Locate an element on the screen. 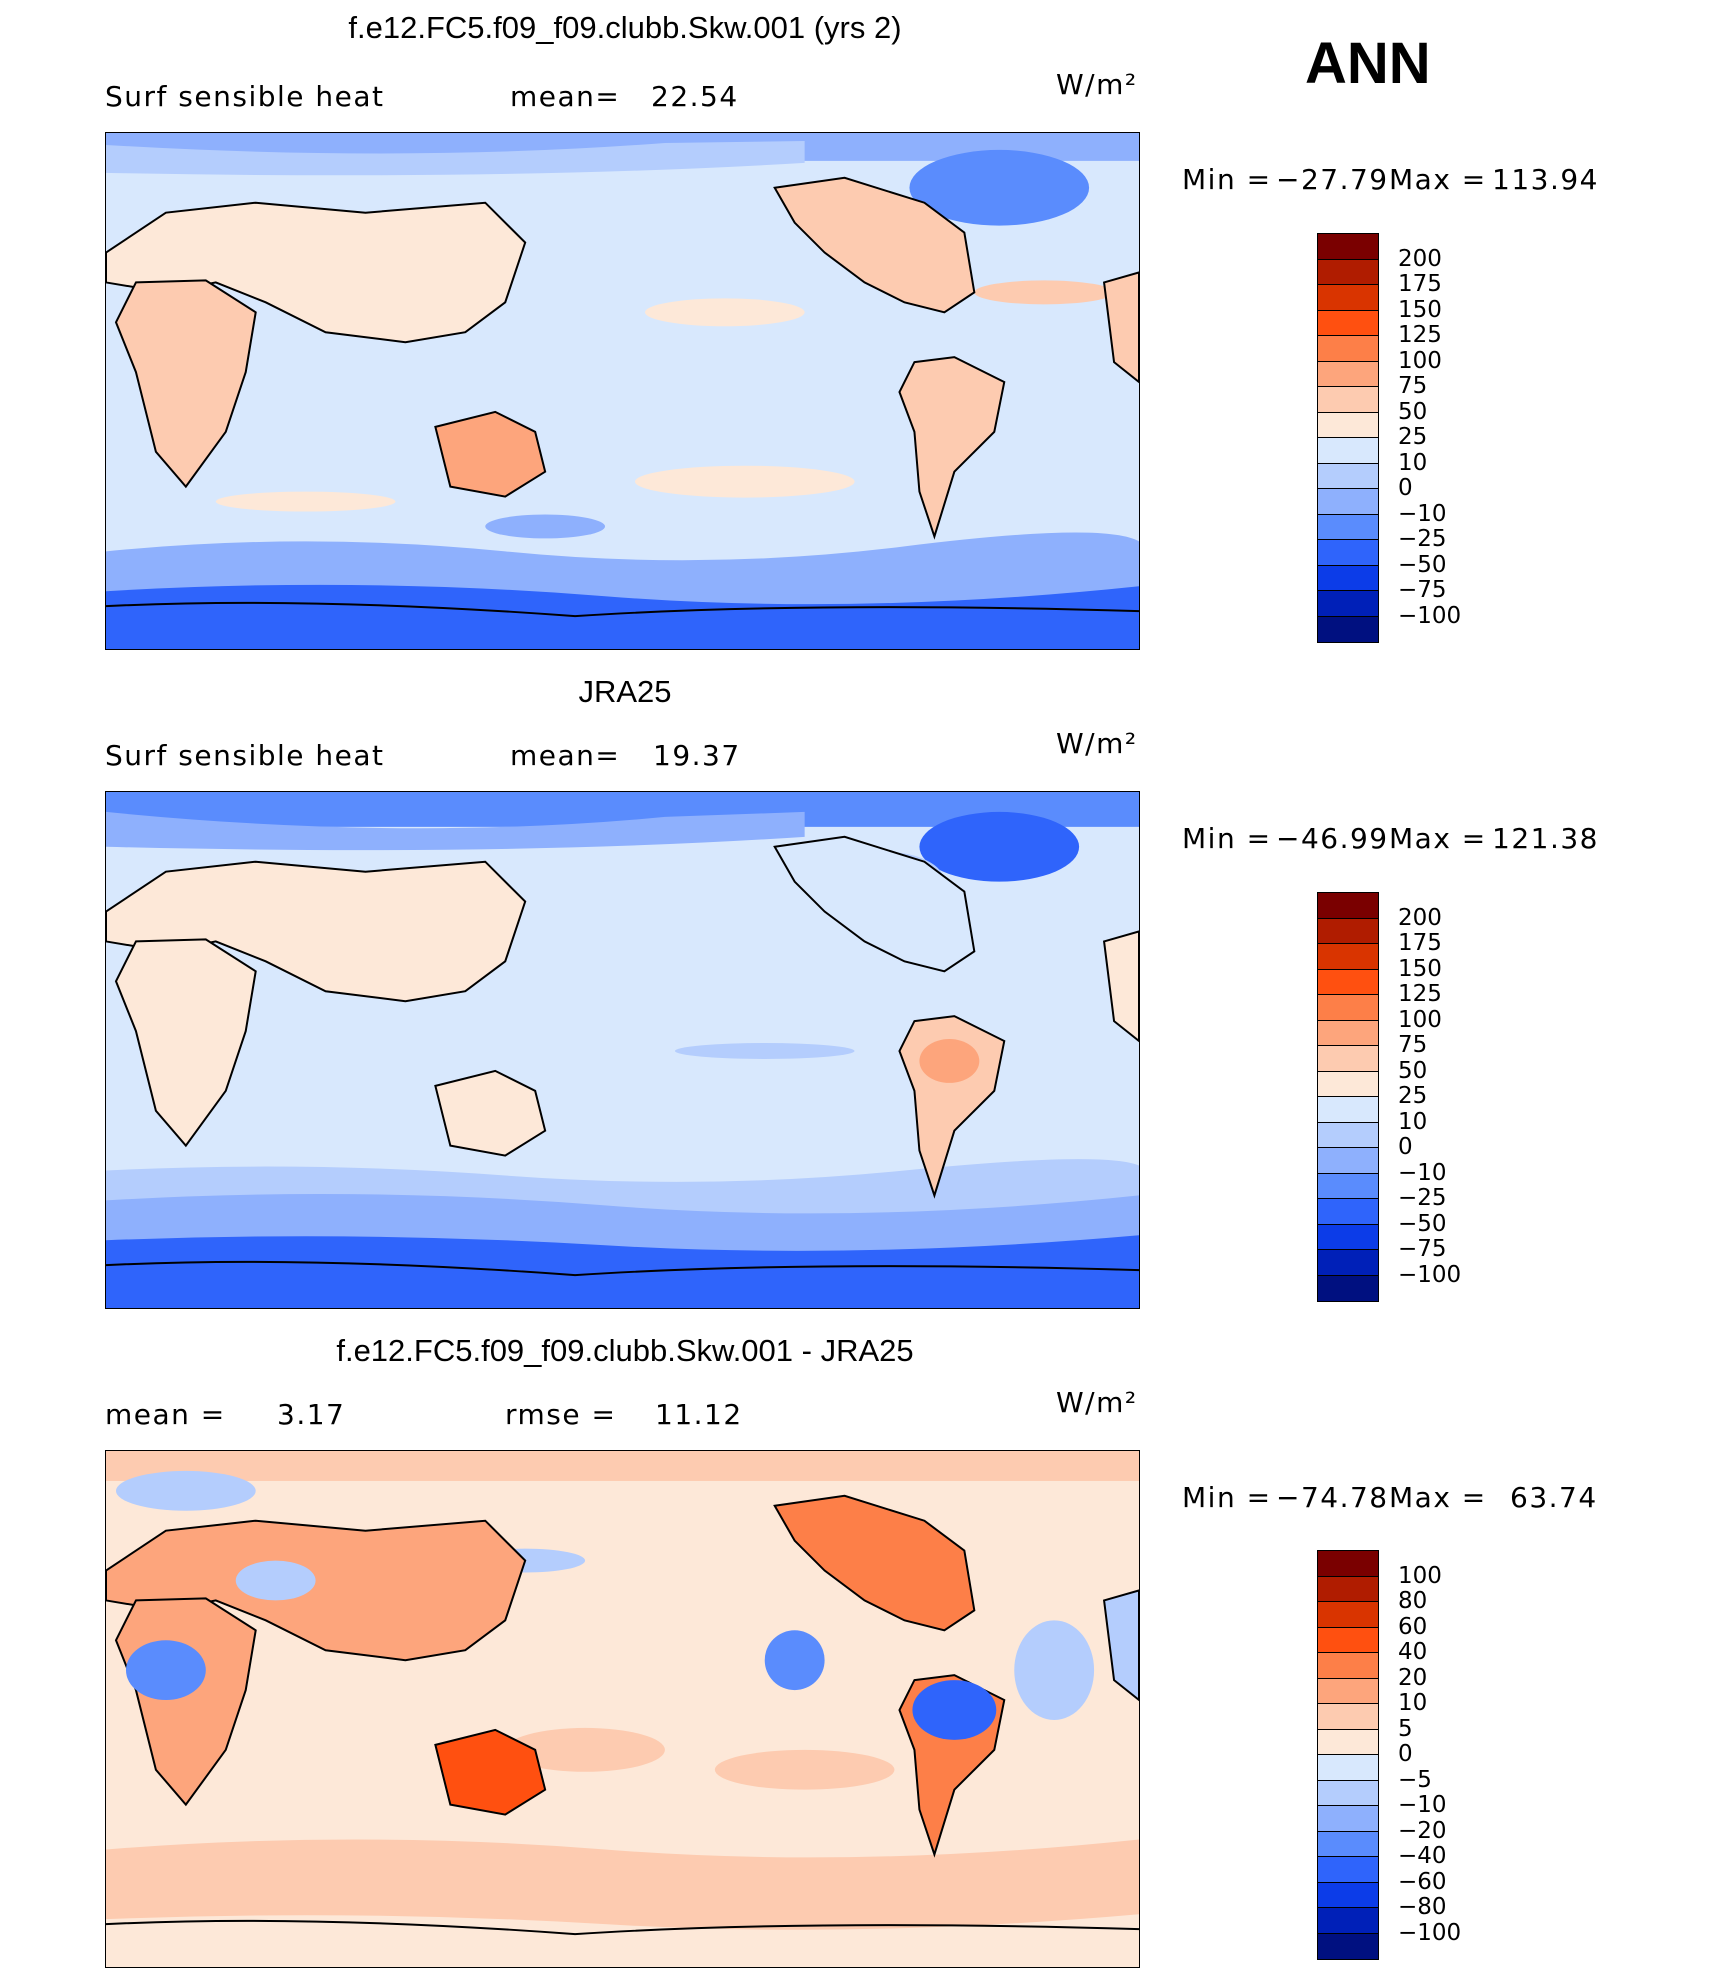 The width and height of the screenshot is (1710, 1974). panel-1-title: f.e12.FC5.f09_f09.clubb.Skw.001 (yrs 2) is located at coordinates (625, 27).